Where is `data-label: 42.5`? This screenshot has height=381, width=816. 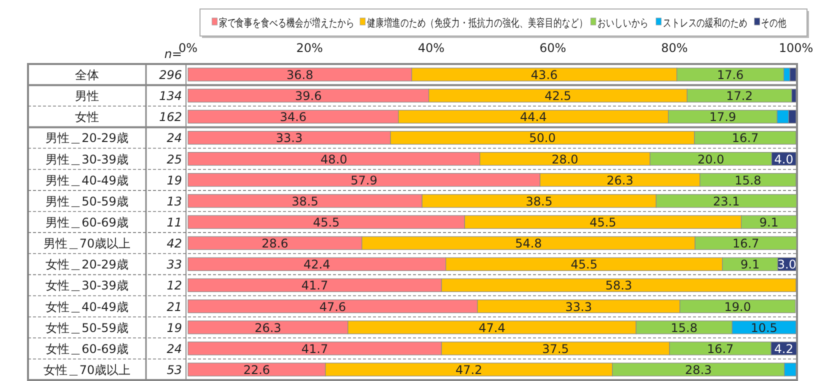 data-label: 42.5 is located at coordinates (558, 96).